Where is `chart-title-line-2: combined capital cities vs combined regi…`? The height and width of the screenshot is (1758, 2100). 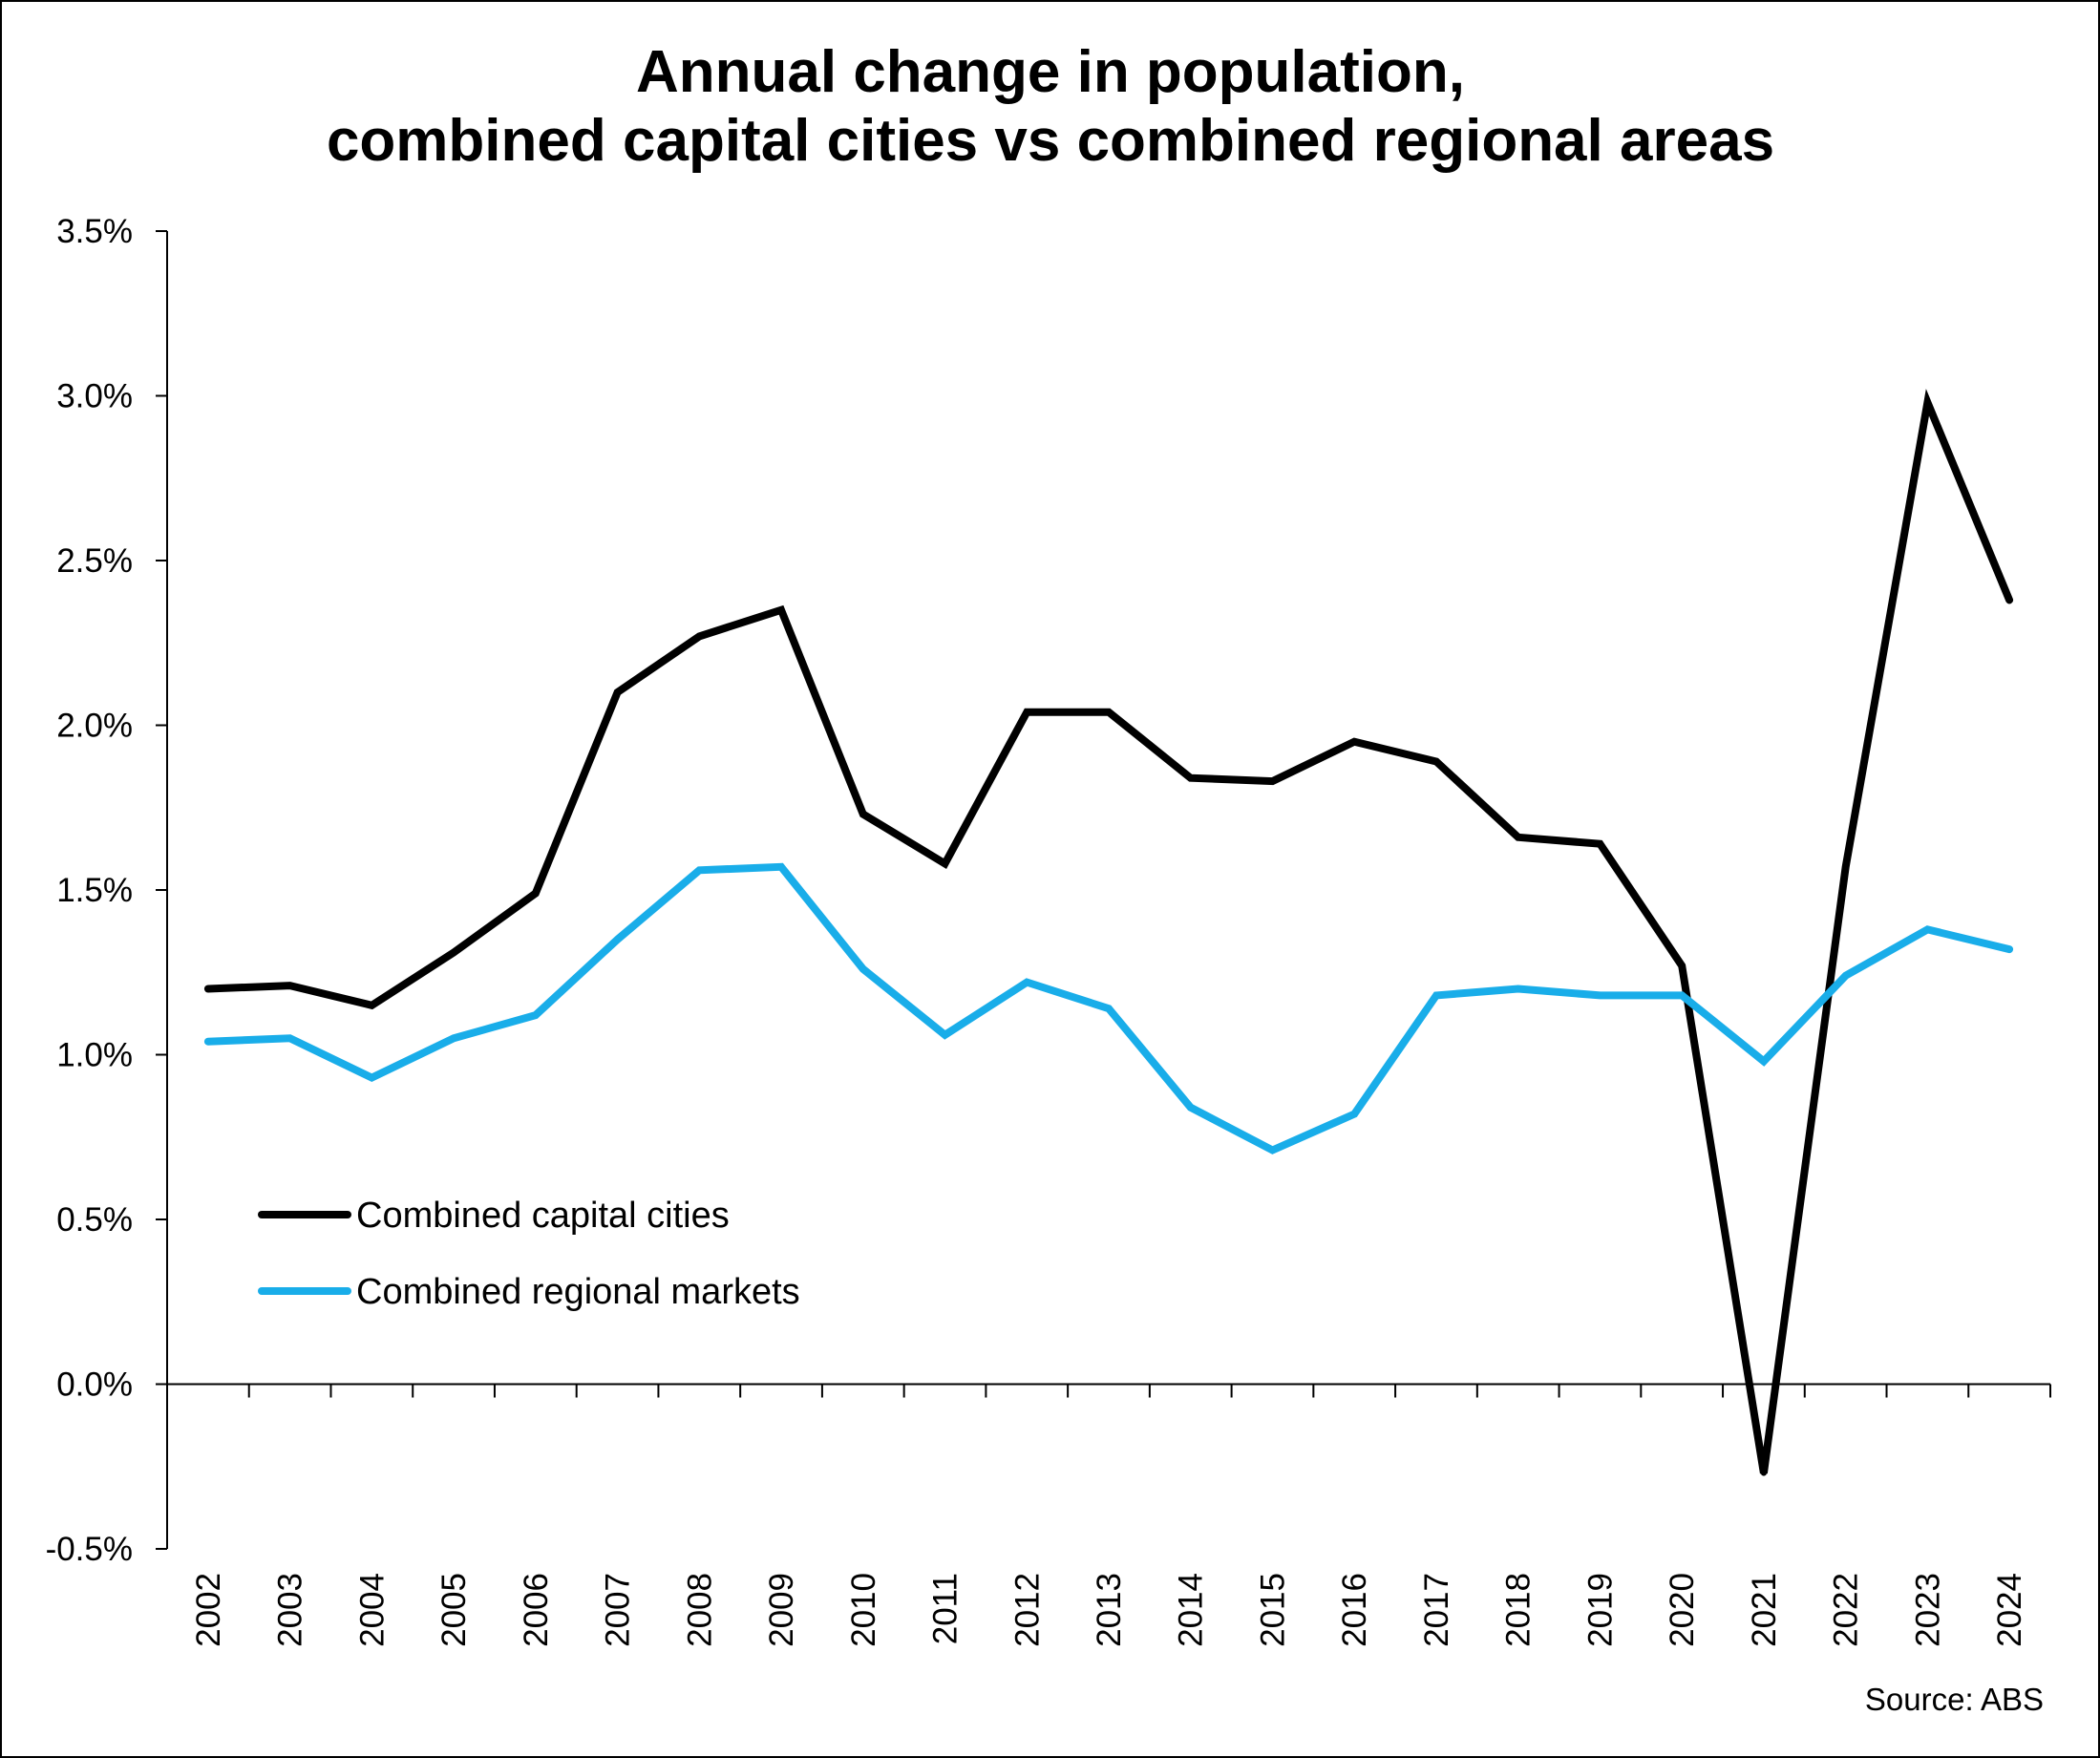
chart-title-line-2: combined capital cities vs combined regi… is located at coordinates (1050, 141).